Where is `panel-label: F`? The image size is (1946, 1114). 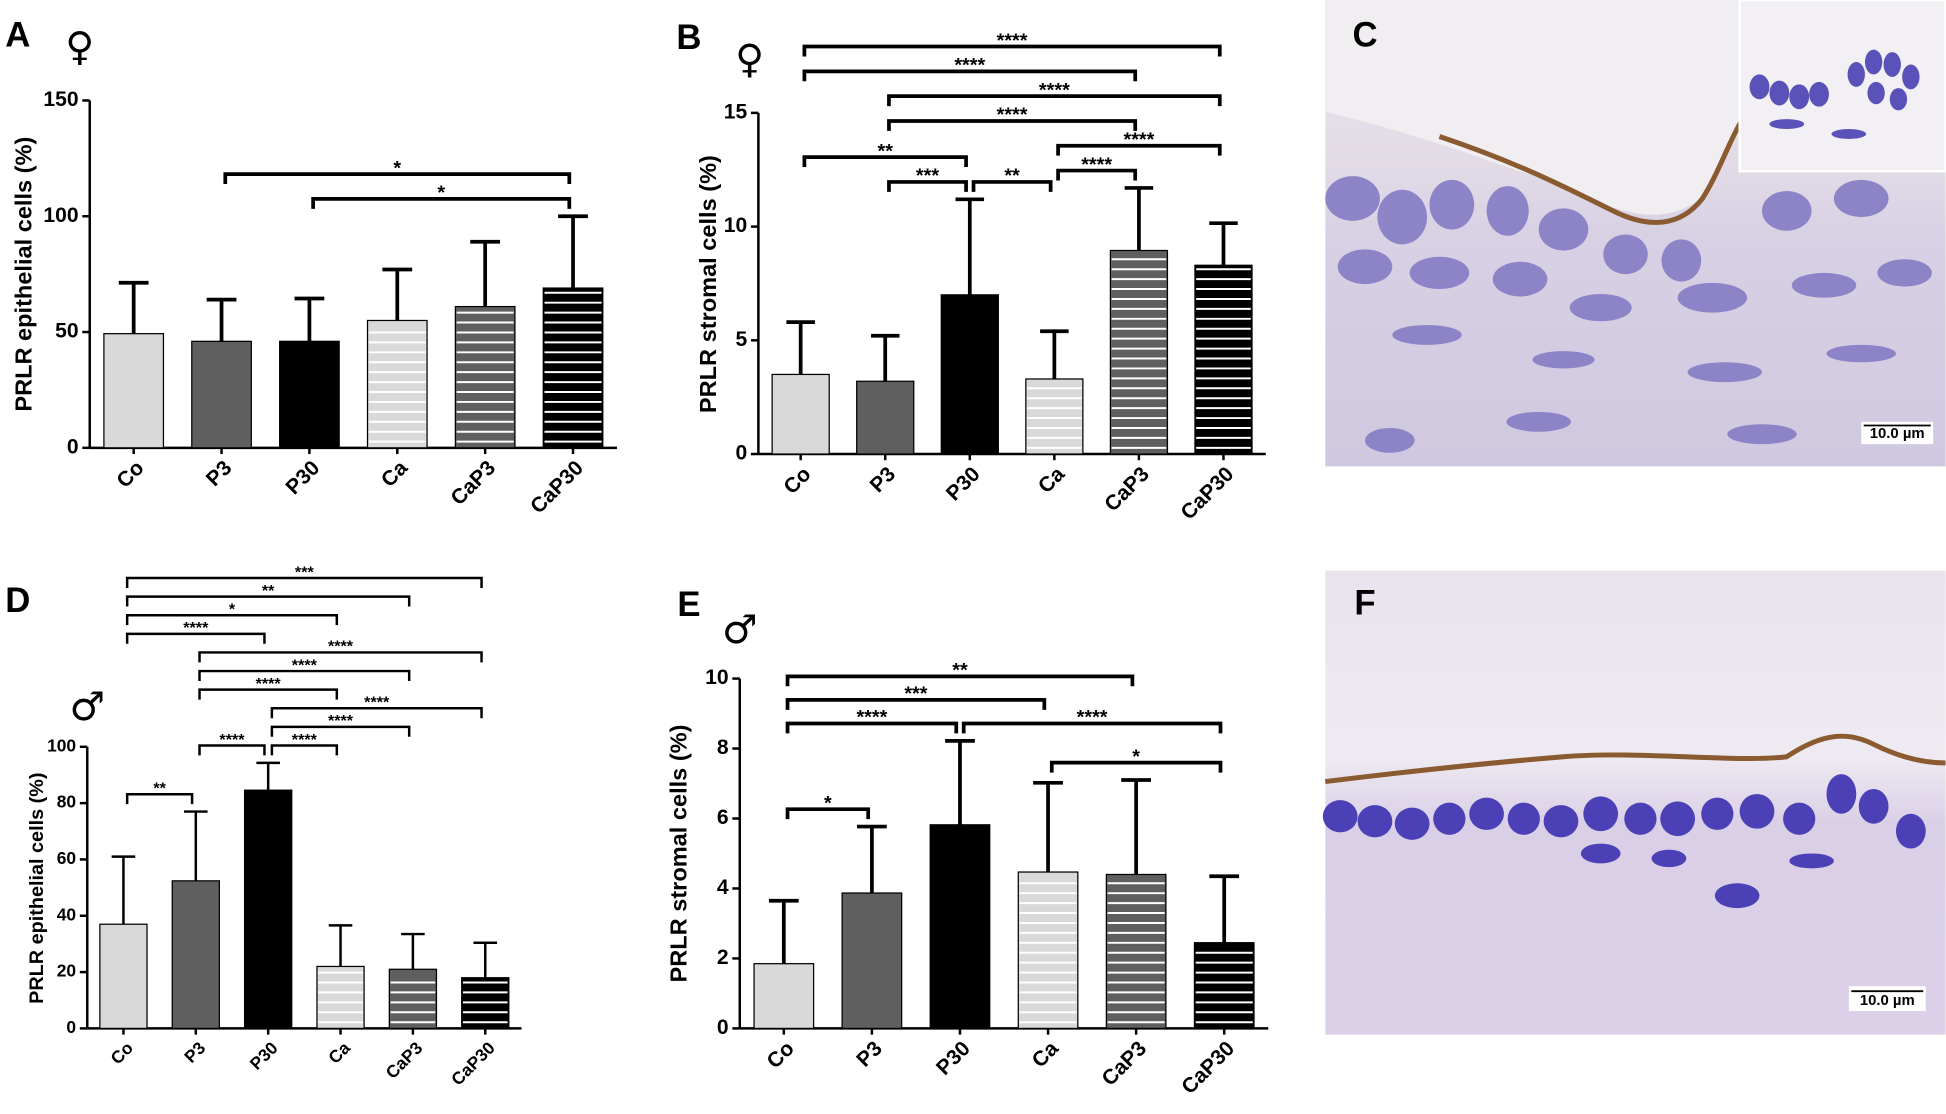 panel-label: F is located at coordinates (1364, 604).